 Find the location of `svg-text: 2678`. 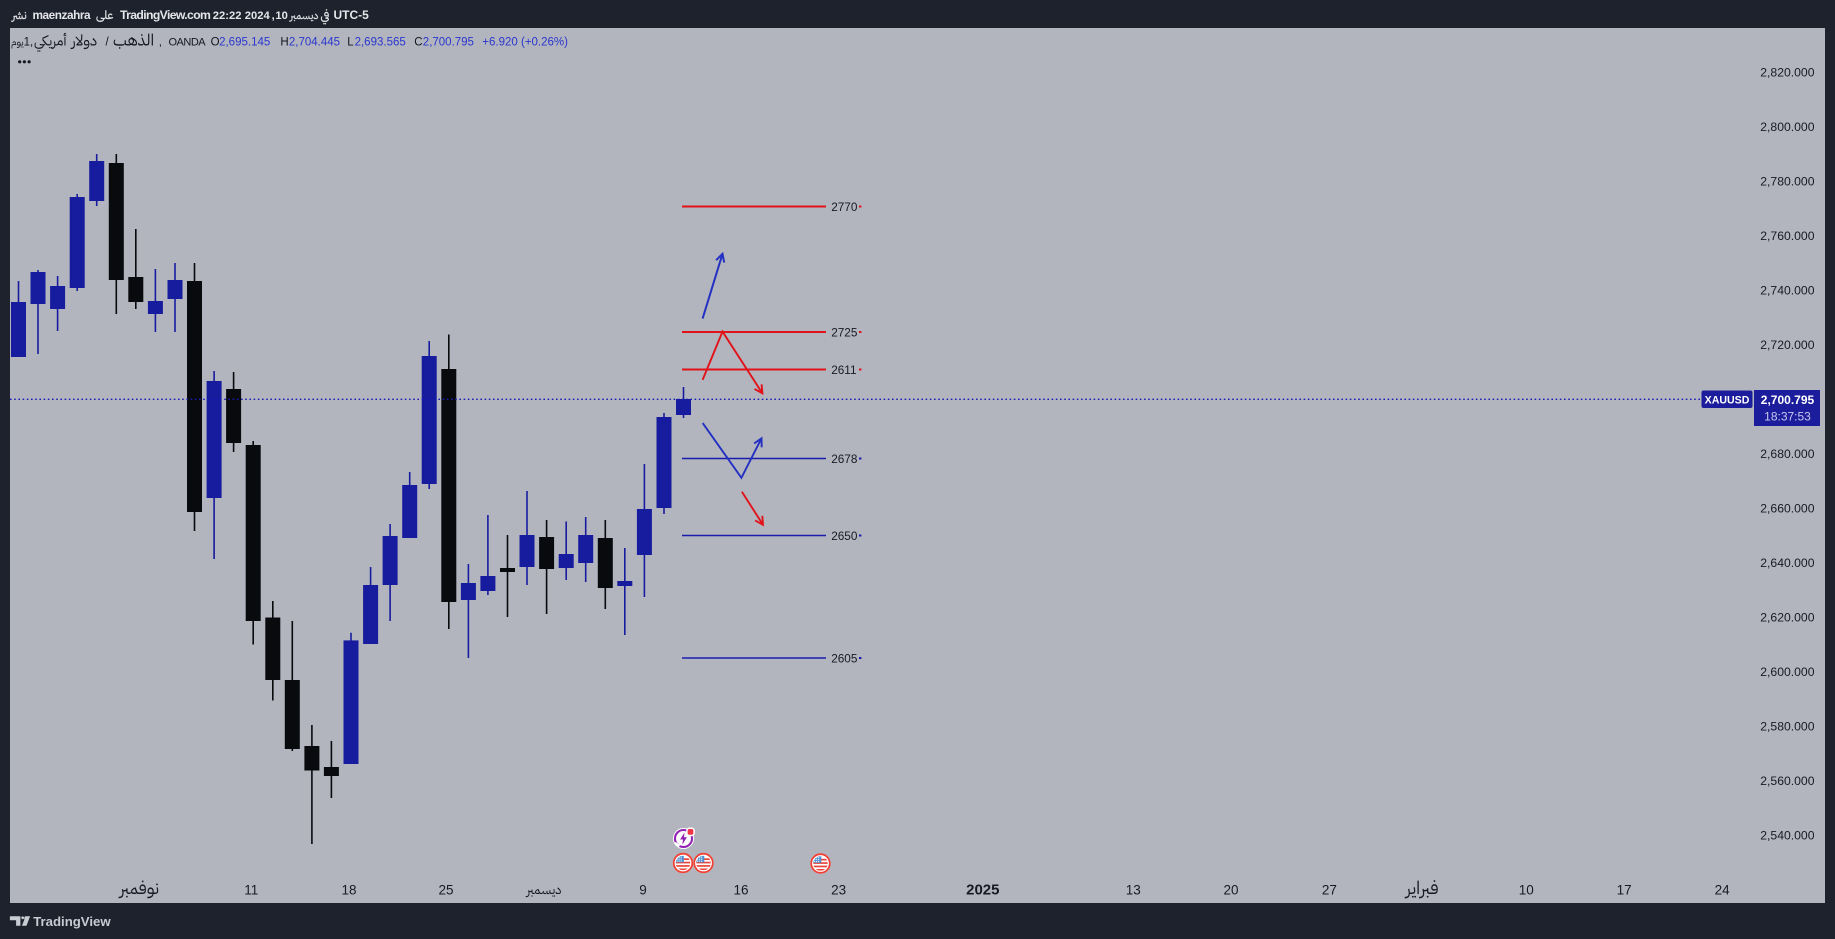

svg-text: 2678 is located at coordinates (844, 459).